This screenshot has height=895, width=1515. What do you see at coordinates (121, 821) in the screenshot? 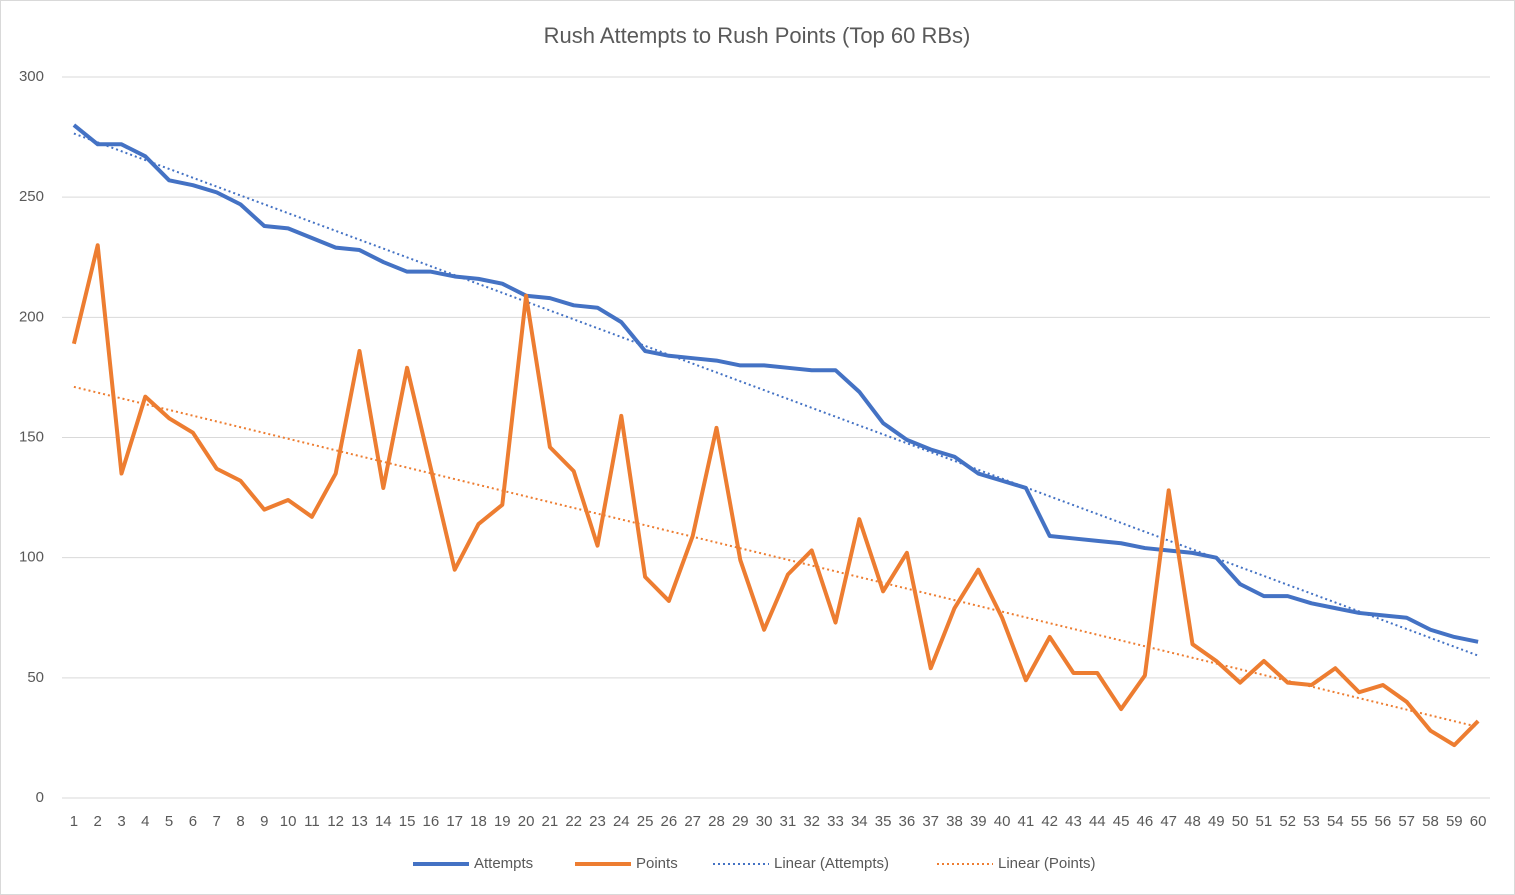
I see `x-tick-label: 3` at bounding box center [121, 821].